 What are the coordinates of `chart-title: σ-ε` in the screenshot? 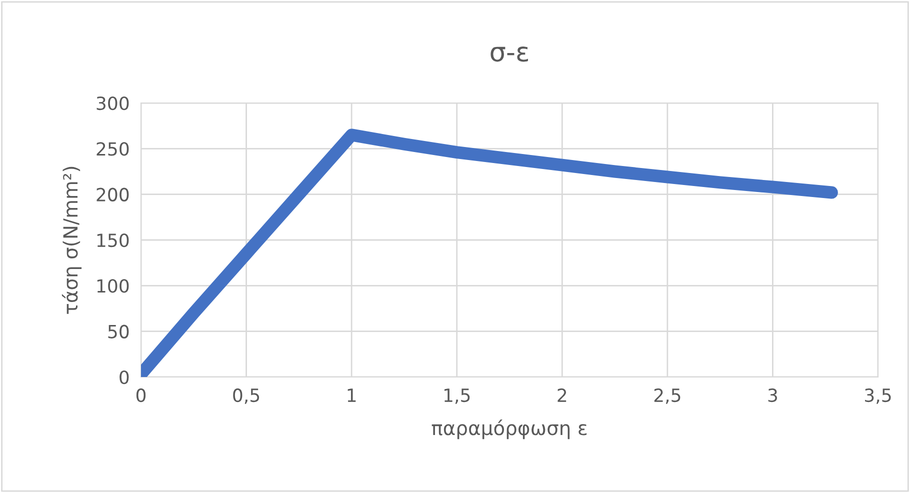 It's located at (509, 54).